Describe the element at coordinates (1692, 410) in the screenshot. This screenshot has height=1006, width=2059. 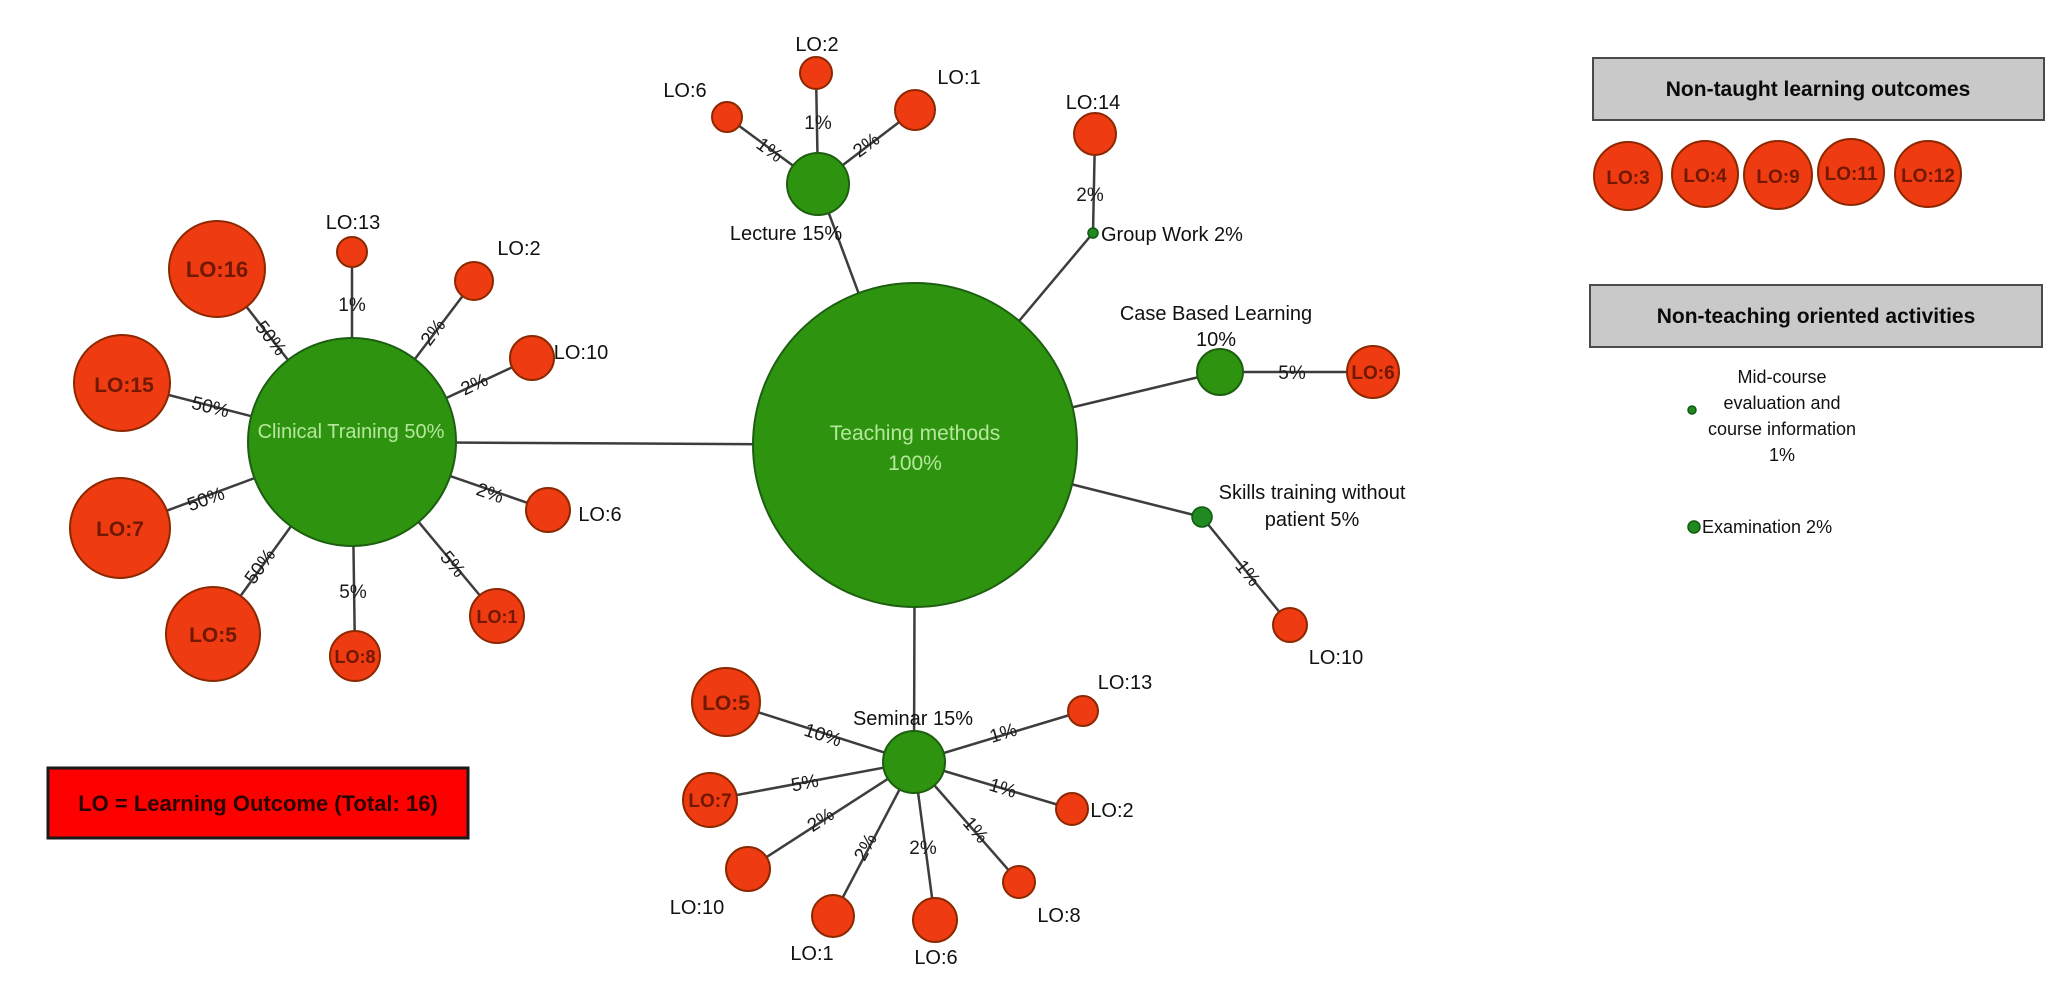
I see `midcourse-bullet-dot` at that location.